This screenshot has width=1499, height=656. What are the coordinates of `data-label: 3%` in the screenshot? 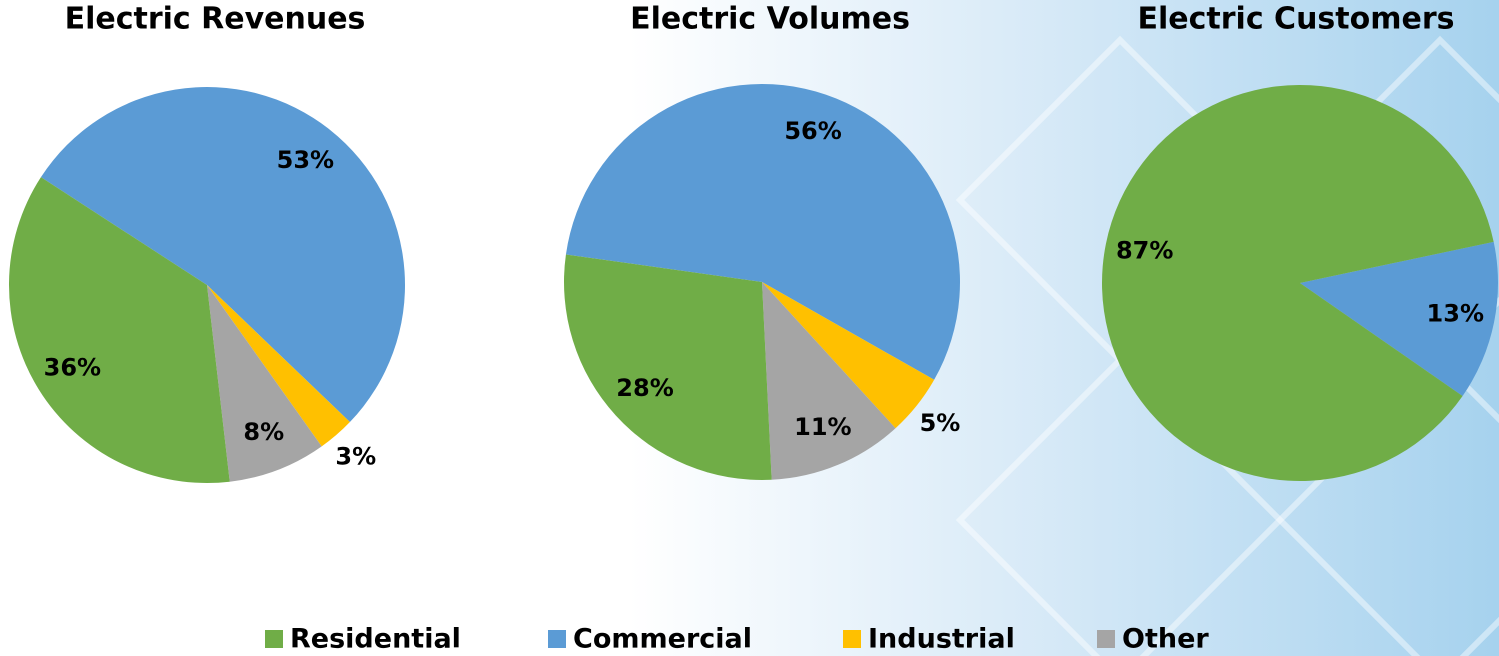 It's located at (355, 456).